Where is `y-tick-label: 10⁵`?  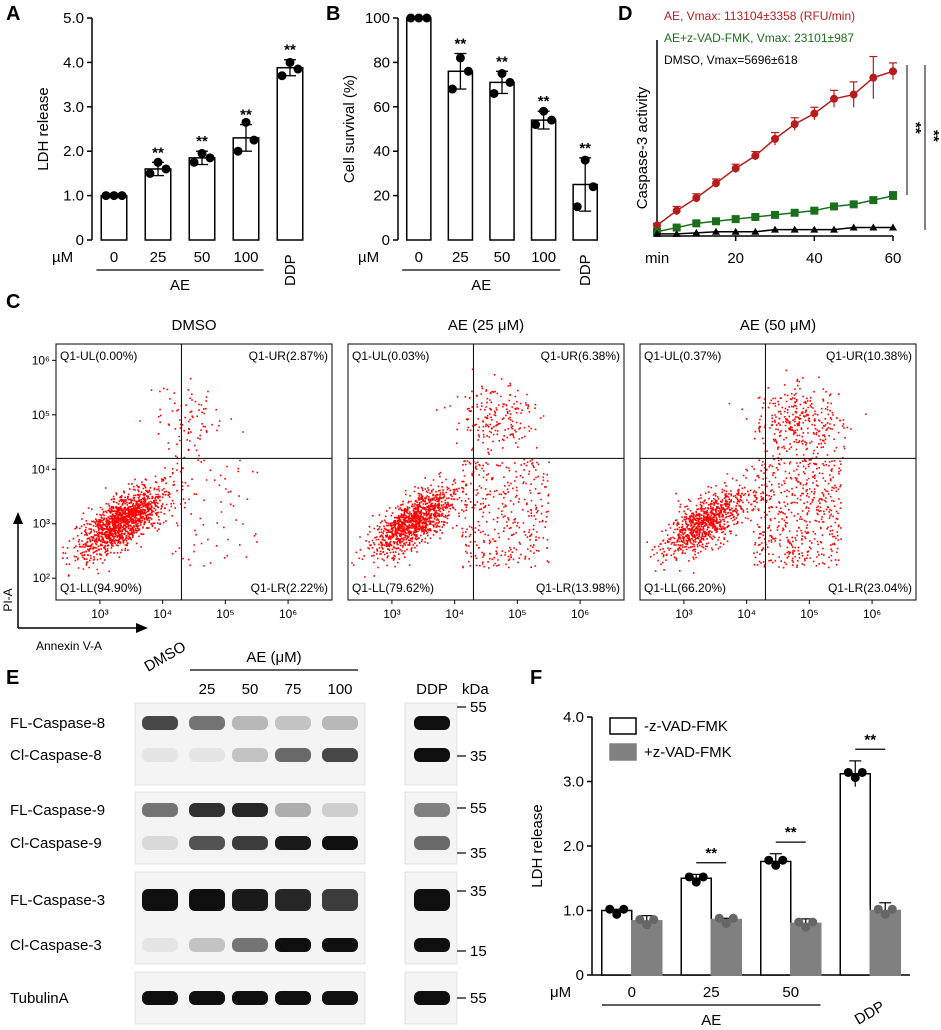
y-tick-label: 10⁵ is located at coordinates (41, 415).